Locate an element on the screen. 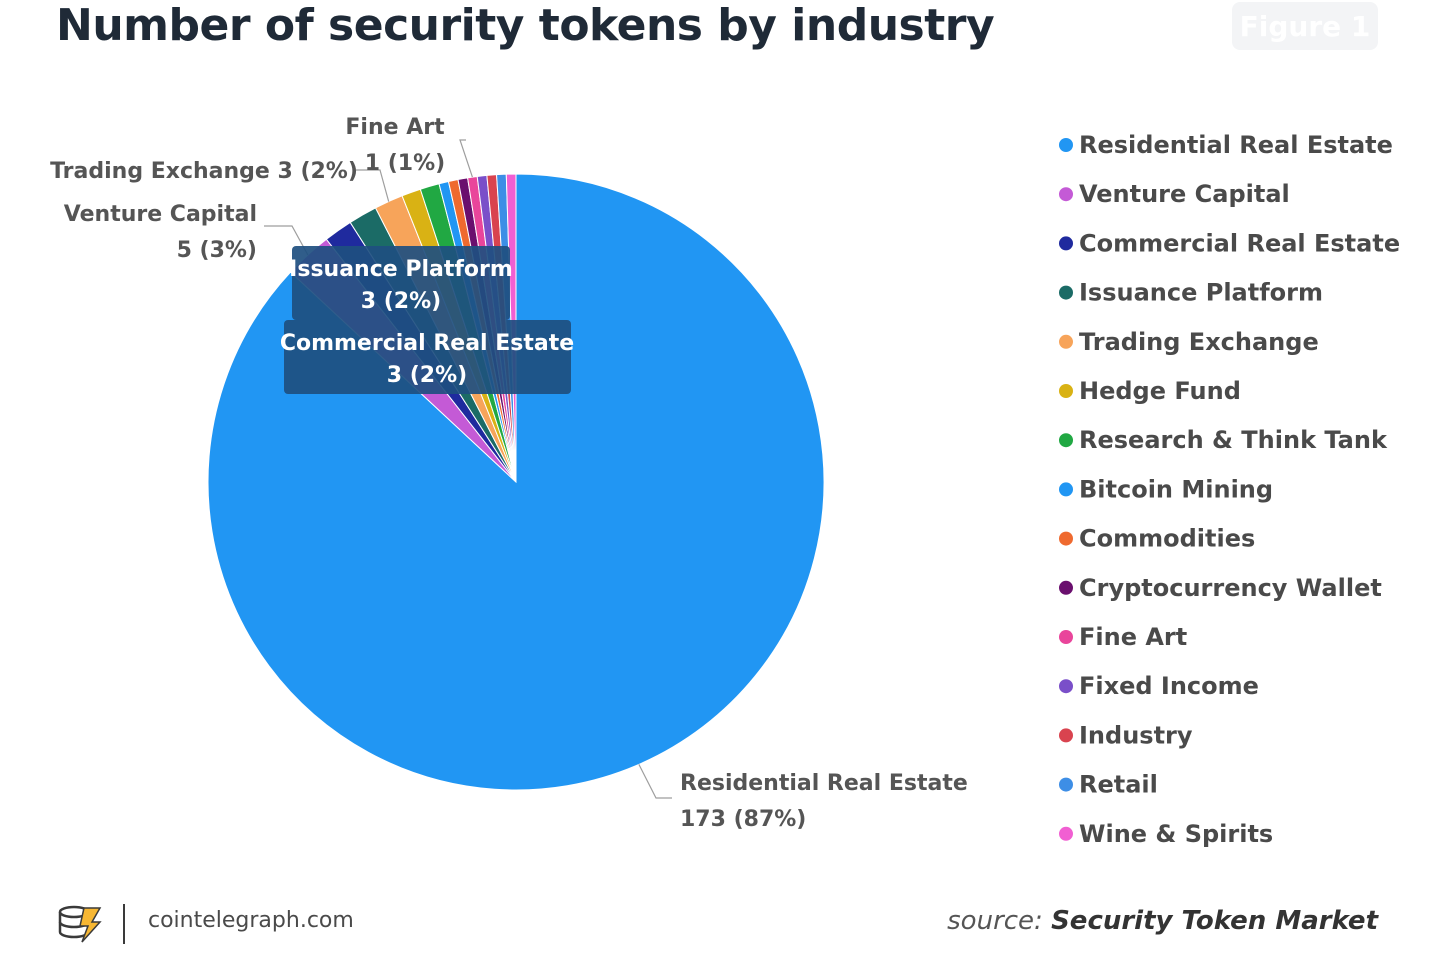 This screenshot has width=1430, height=958. data-label-text: Issuance Platform is located at coordinates (401, 269).